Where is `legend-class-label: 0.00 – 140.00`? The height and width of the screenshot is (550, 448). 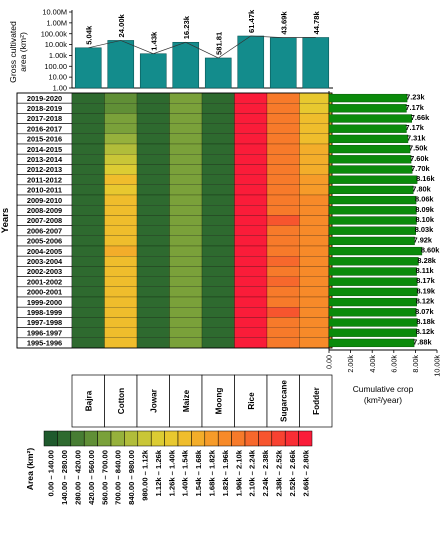 legend-class-label: 0.00 – 140.00 is located at coordinates (51, 473).